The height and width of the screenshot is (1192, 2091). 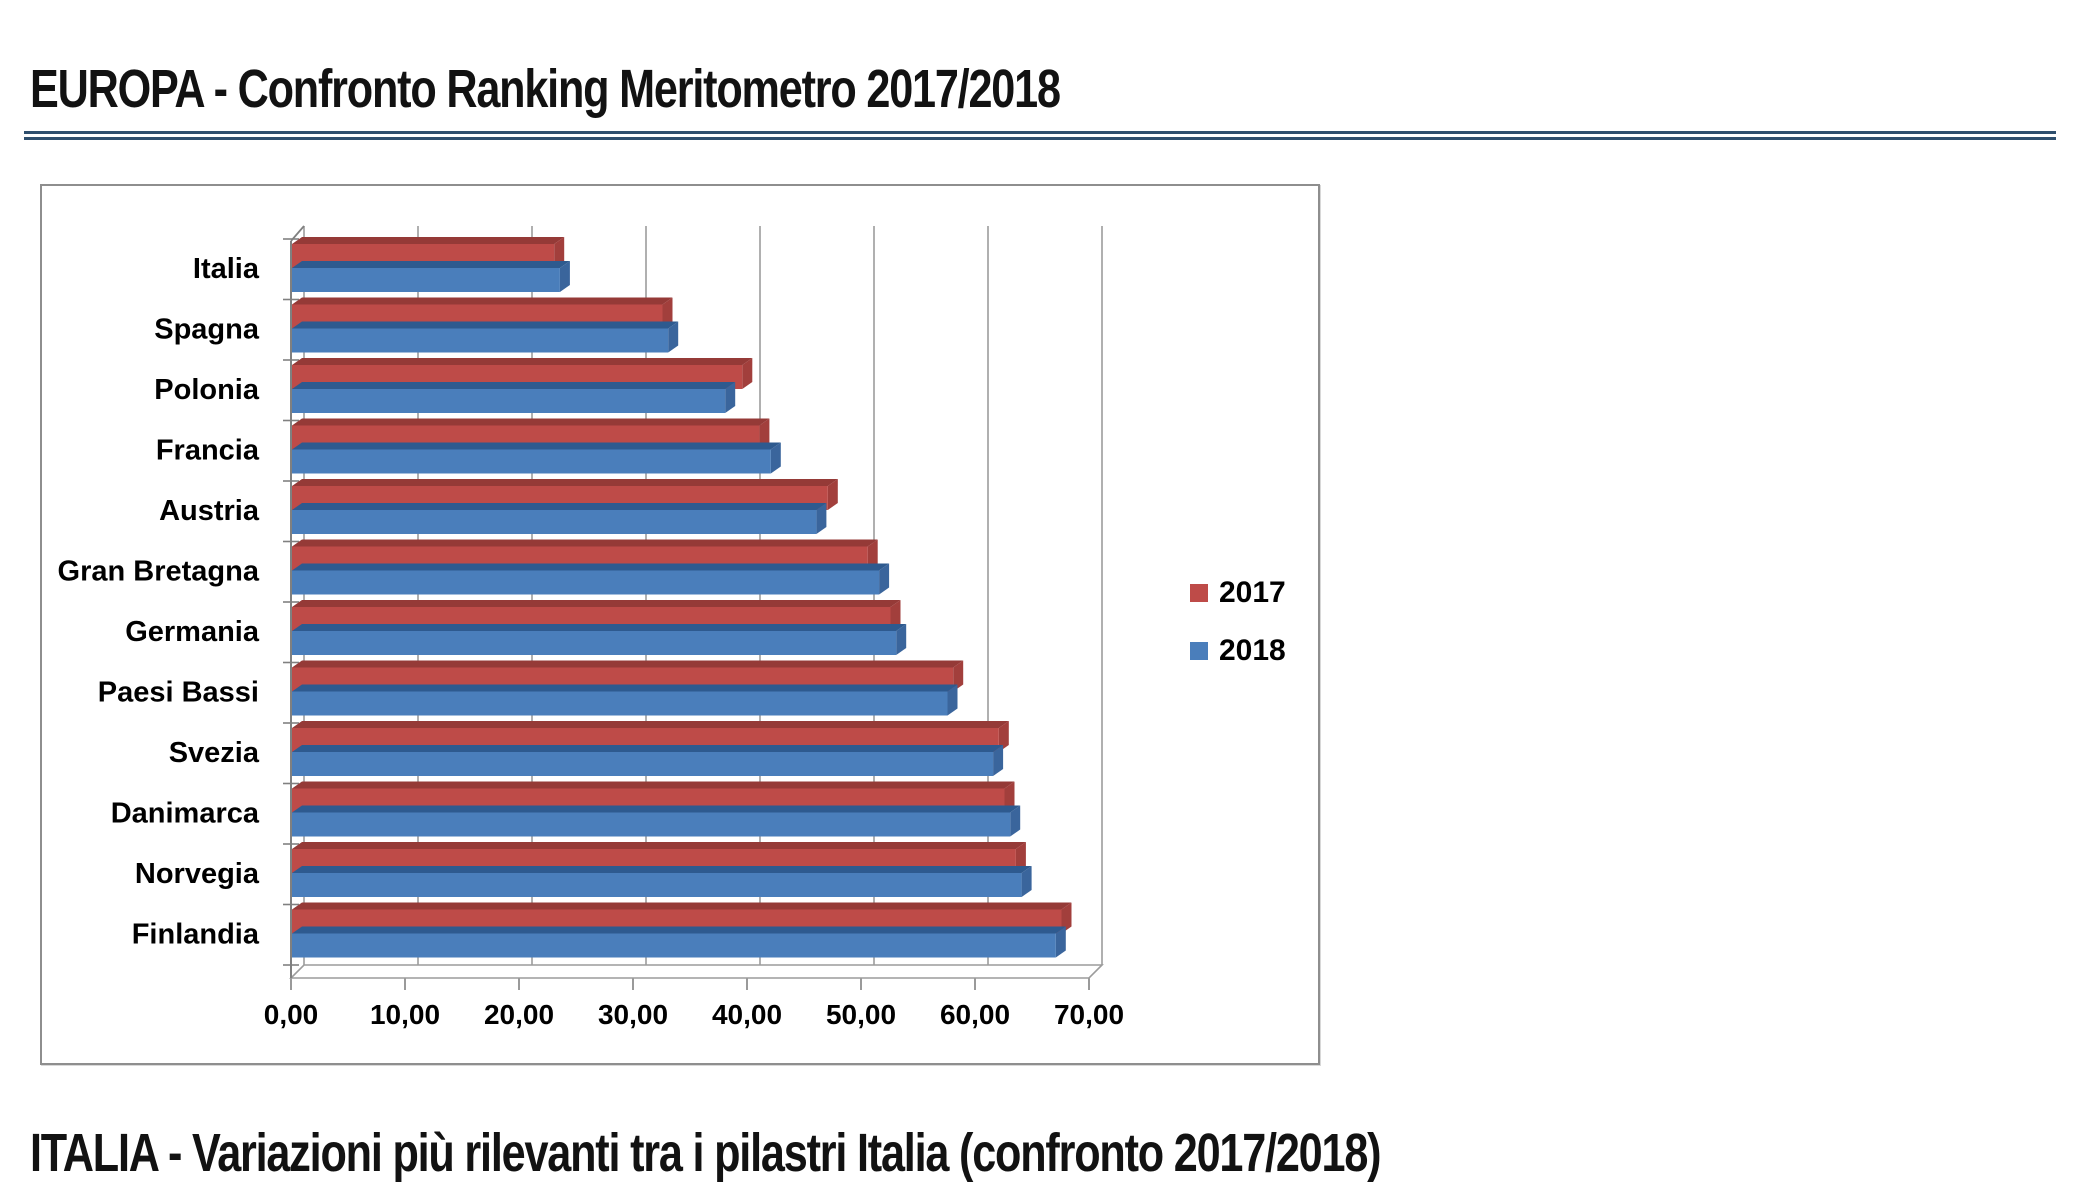 I want to click on legend-label-2017: 2017, so click(x=1252, y=592).